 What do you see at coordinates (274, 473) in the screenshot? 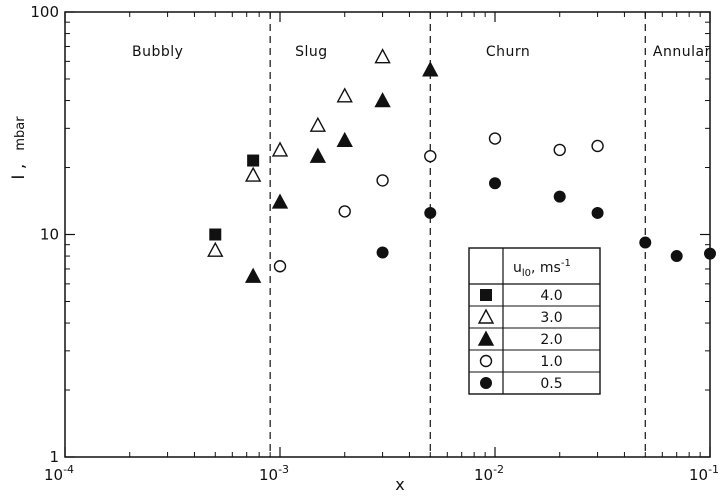
I see `x-tick-label: 10⁻³` at bounding box center [274, 473].